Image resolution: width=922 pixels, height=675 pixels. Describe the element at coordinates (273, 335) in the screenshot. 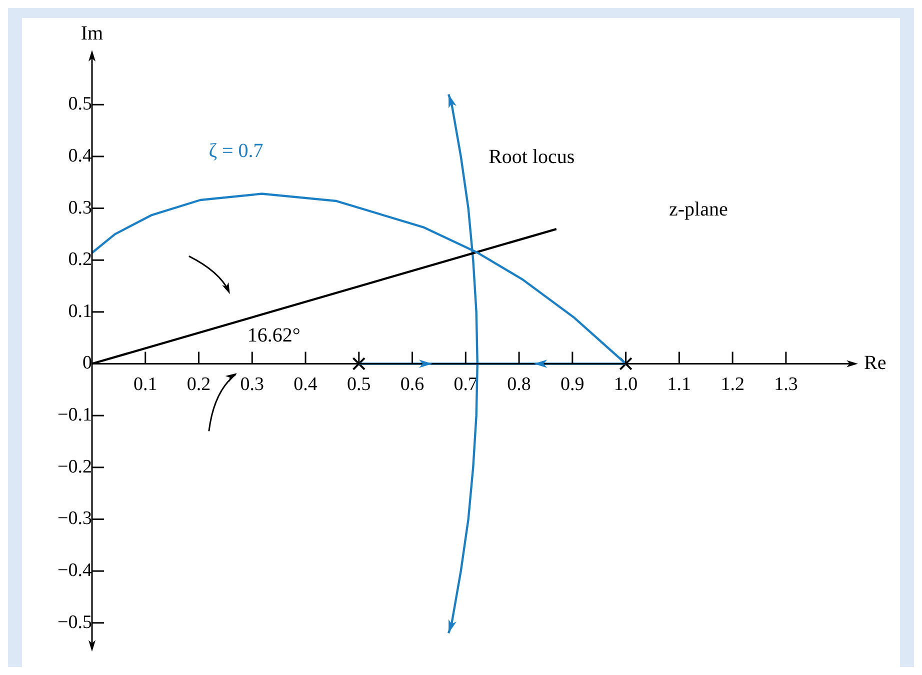

I see `annotation: 16.62°` at that location.